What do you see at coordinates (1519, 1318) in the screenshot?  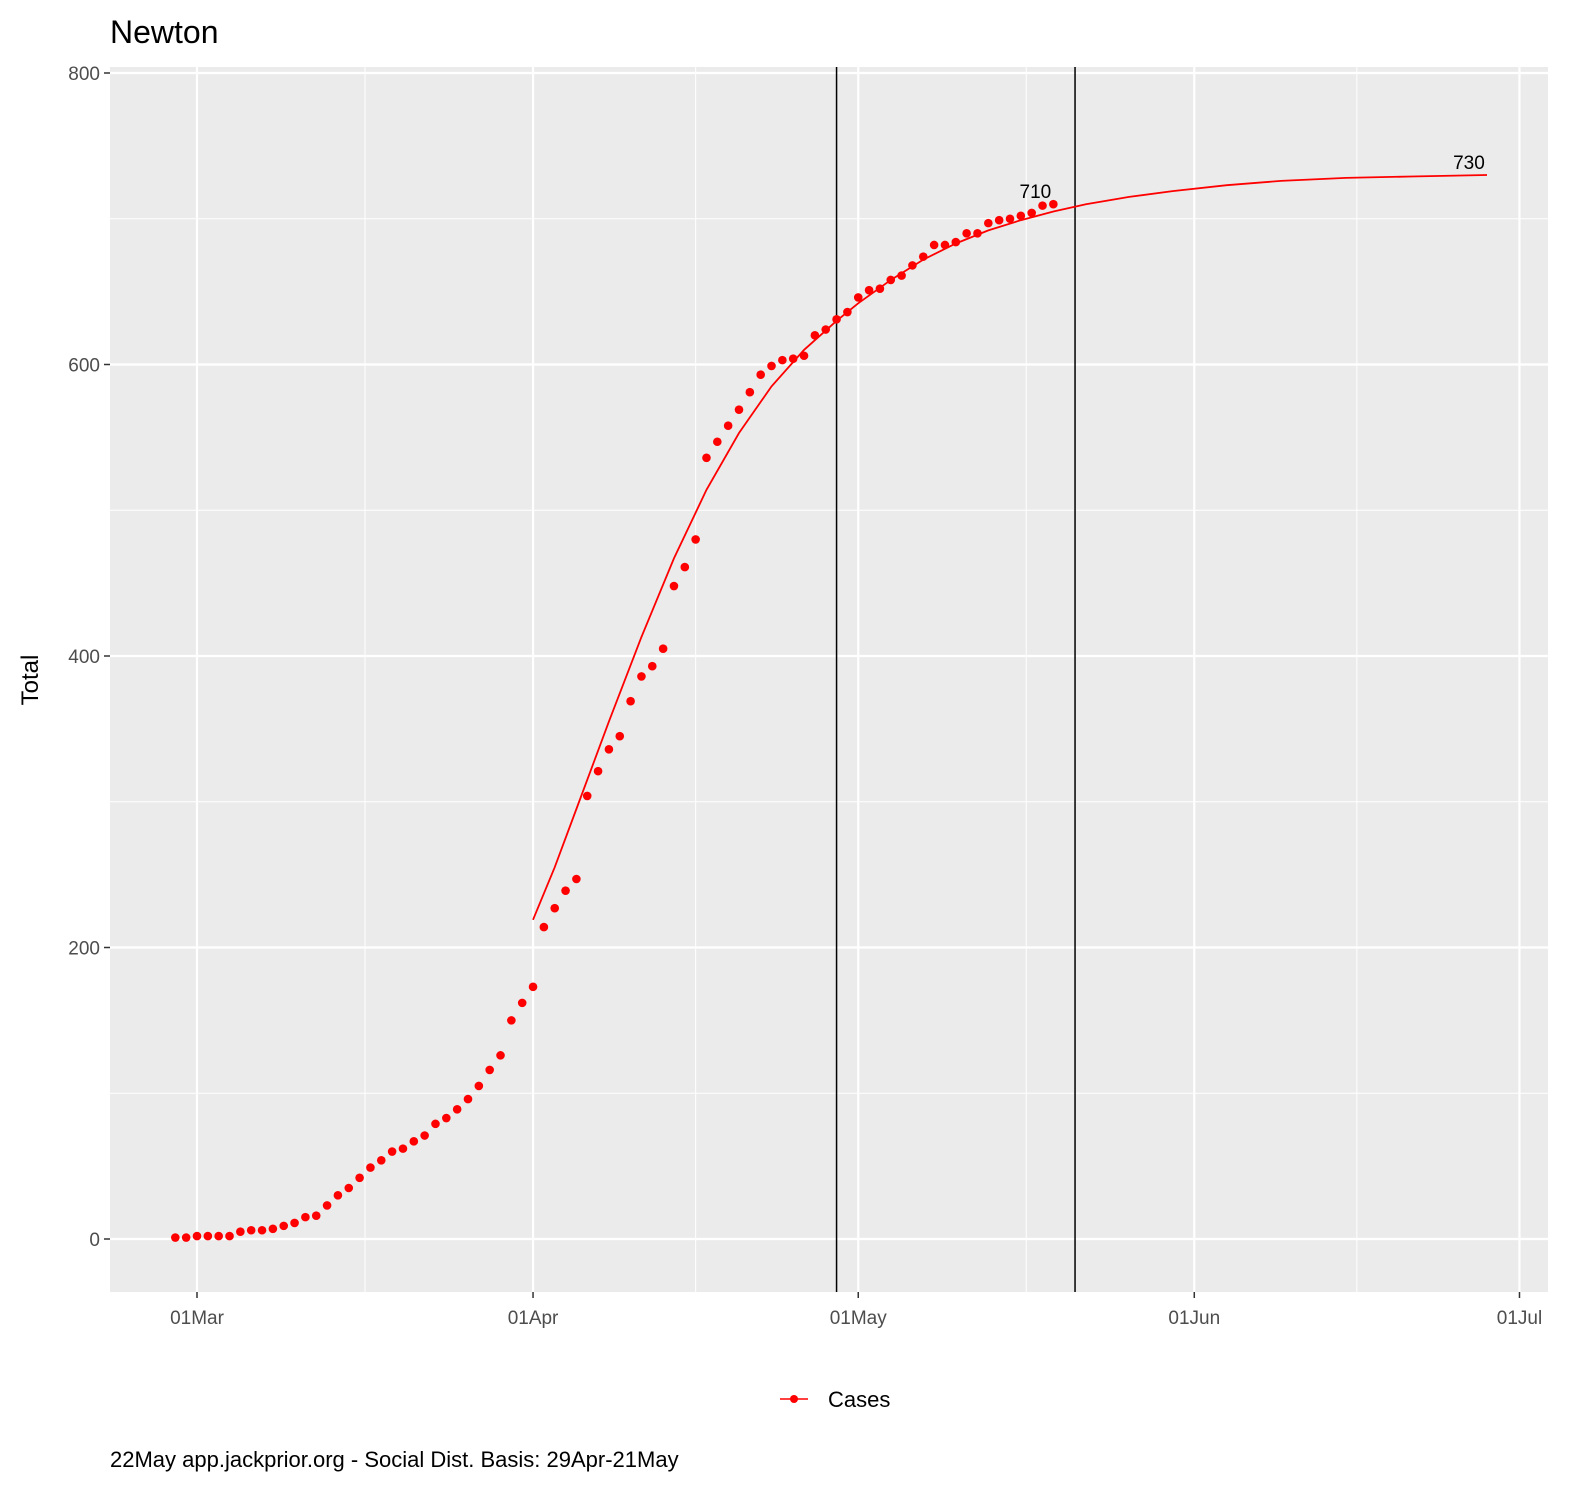 I see `x-tick-label: 01Jul` at bounding box center [1519, 1318].